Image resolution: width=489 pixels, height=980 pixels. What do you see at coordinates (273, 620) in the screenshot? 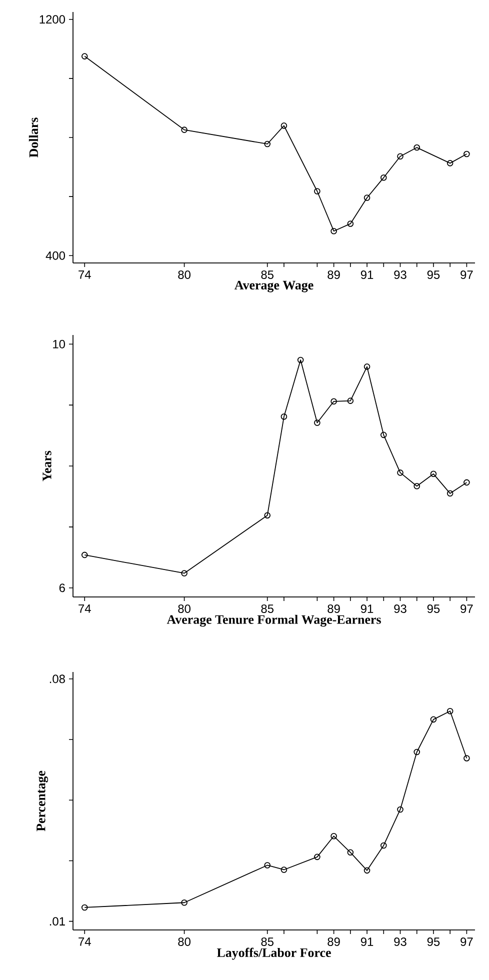
I see `x-axis-title: Average Tenure Formal Wage-Earners` at bounding box center [273, 620].